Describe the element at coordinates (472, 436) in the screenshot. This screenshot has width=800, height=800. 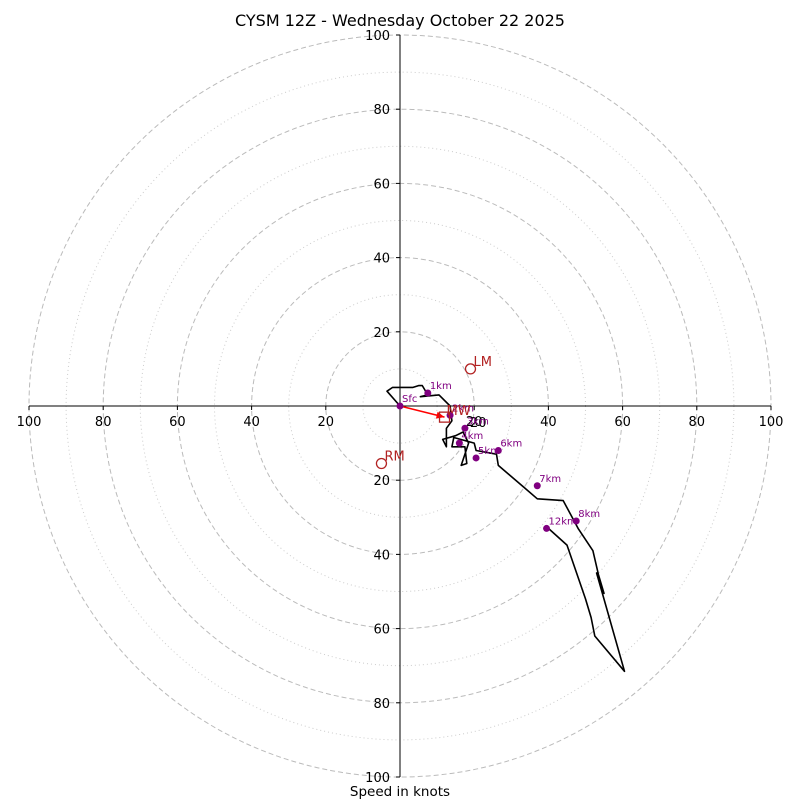
I see `height-marker-label: 4km` at that location.